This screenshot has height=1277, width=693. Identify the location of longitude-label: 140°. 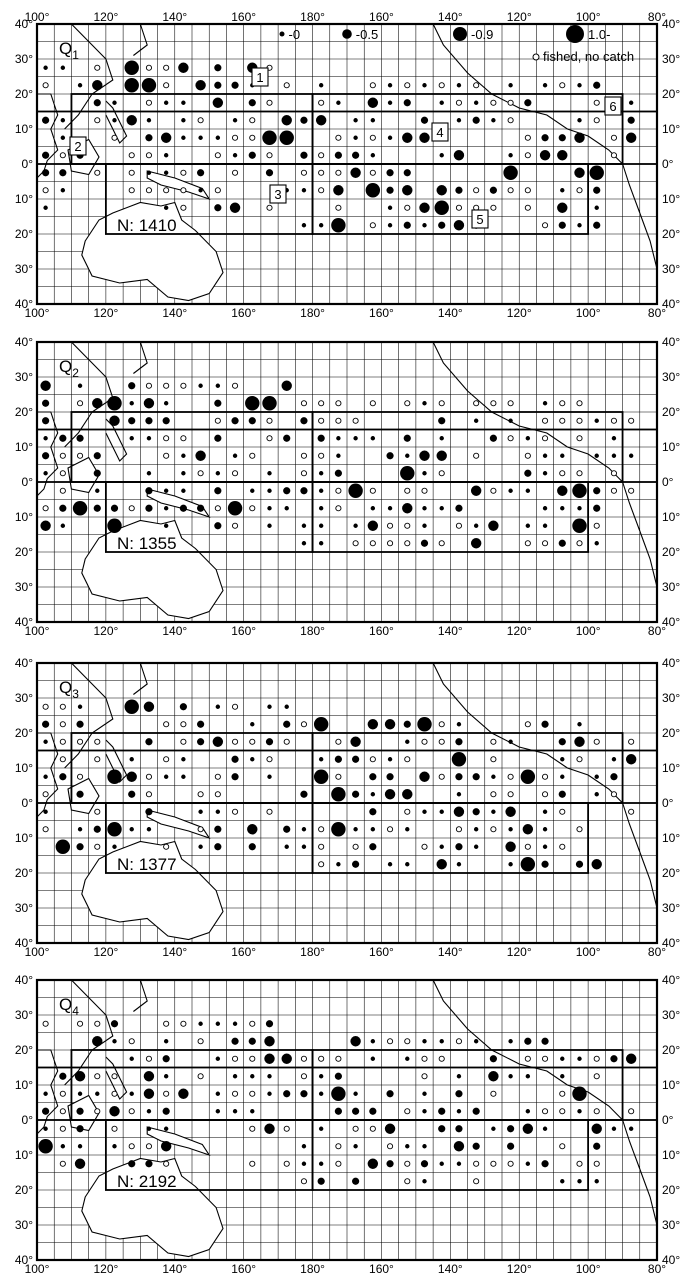
(450, 1269).